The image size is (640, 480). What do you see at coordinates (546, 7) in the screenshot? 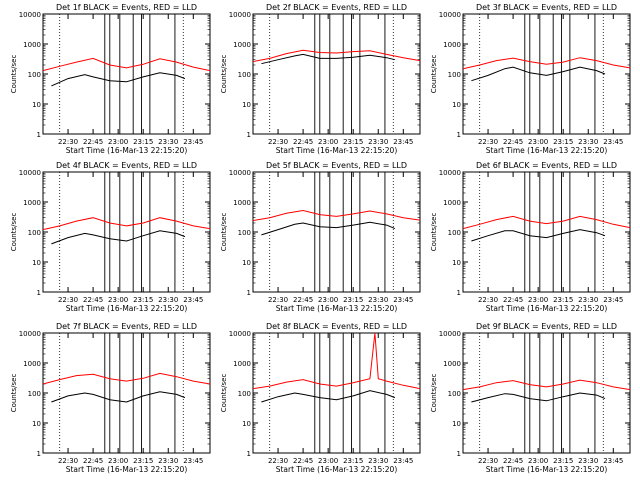
I see `chart-title: Det 3f BLACK = Events, RED = LLD` at bounding box center [546, 7].